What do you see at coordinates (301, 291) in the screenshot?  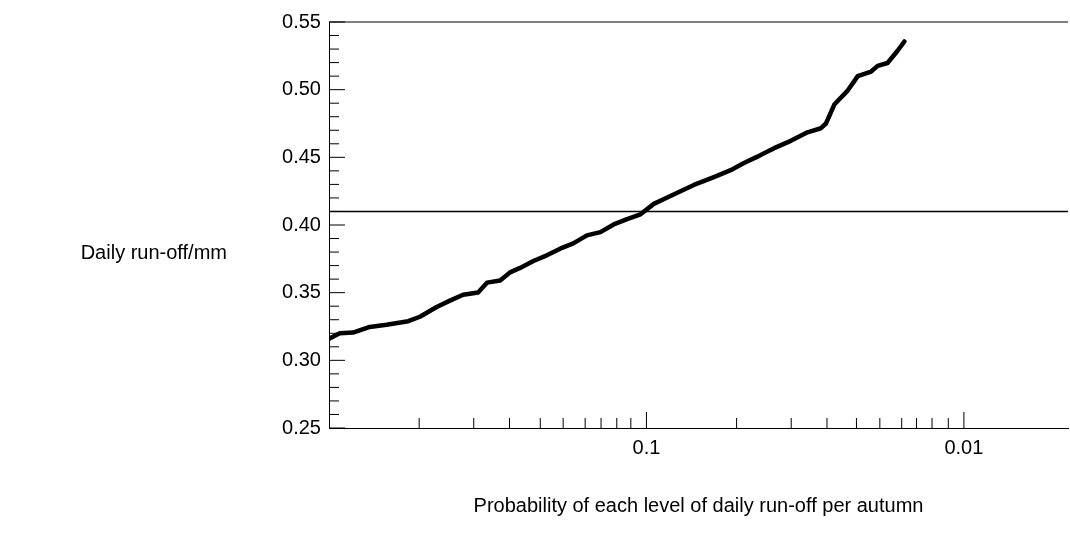 I see `y-tick-label: 0.35` at bounding box center [301, 291].